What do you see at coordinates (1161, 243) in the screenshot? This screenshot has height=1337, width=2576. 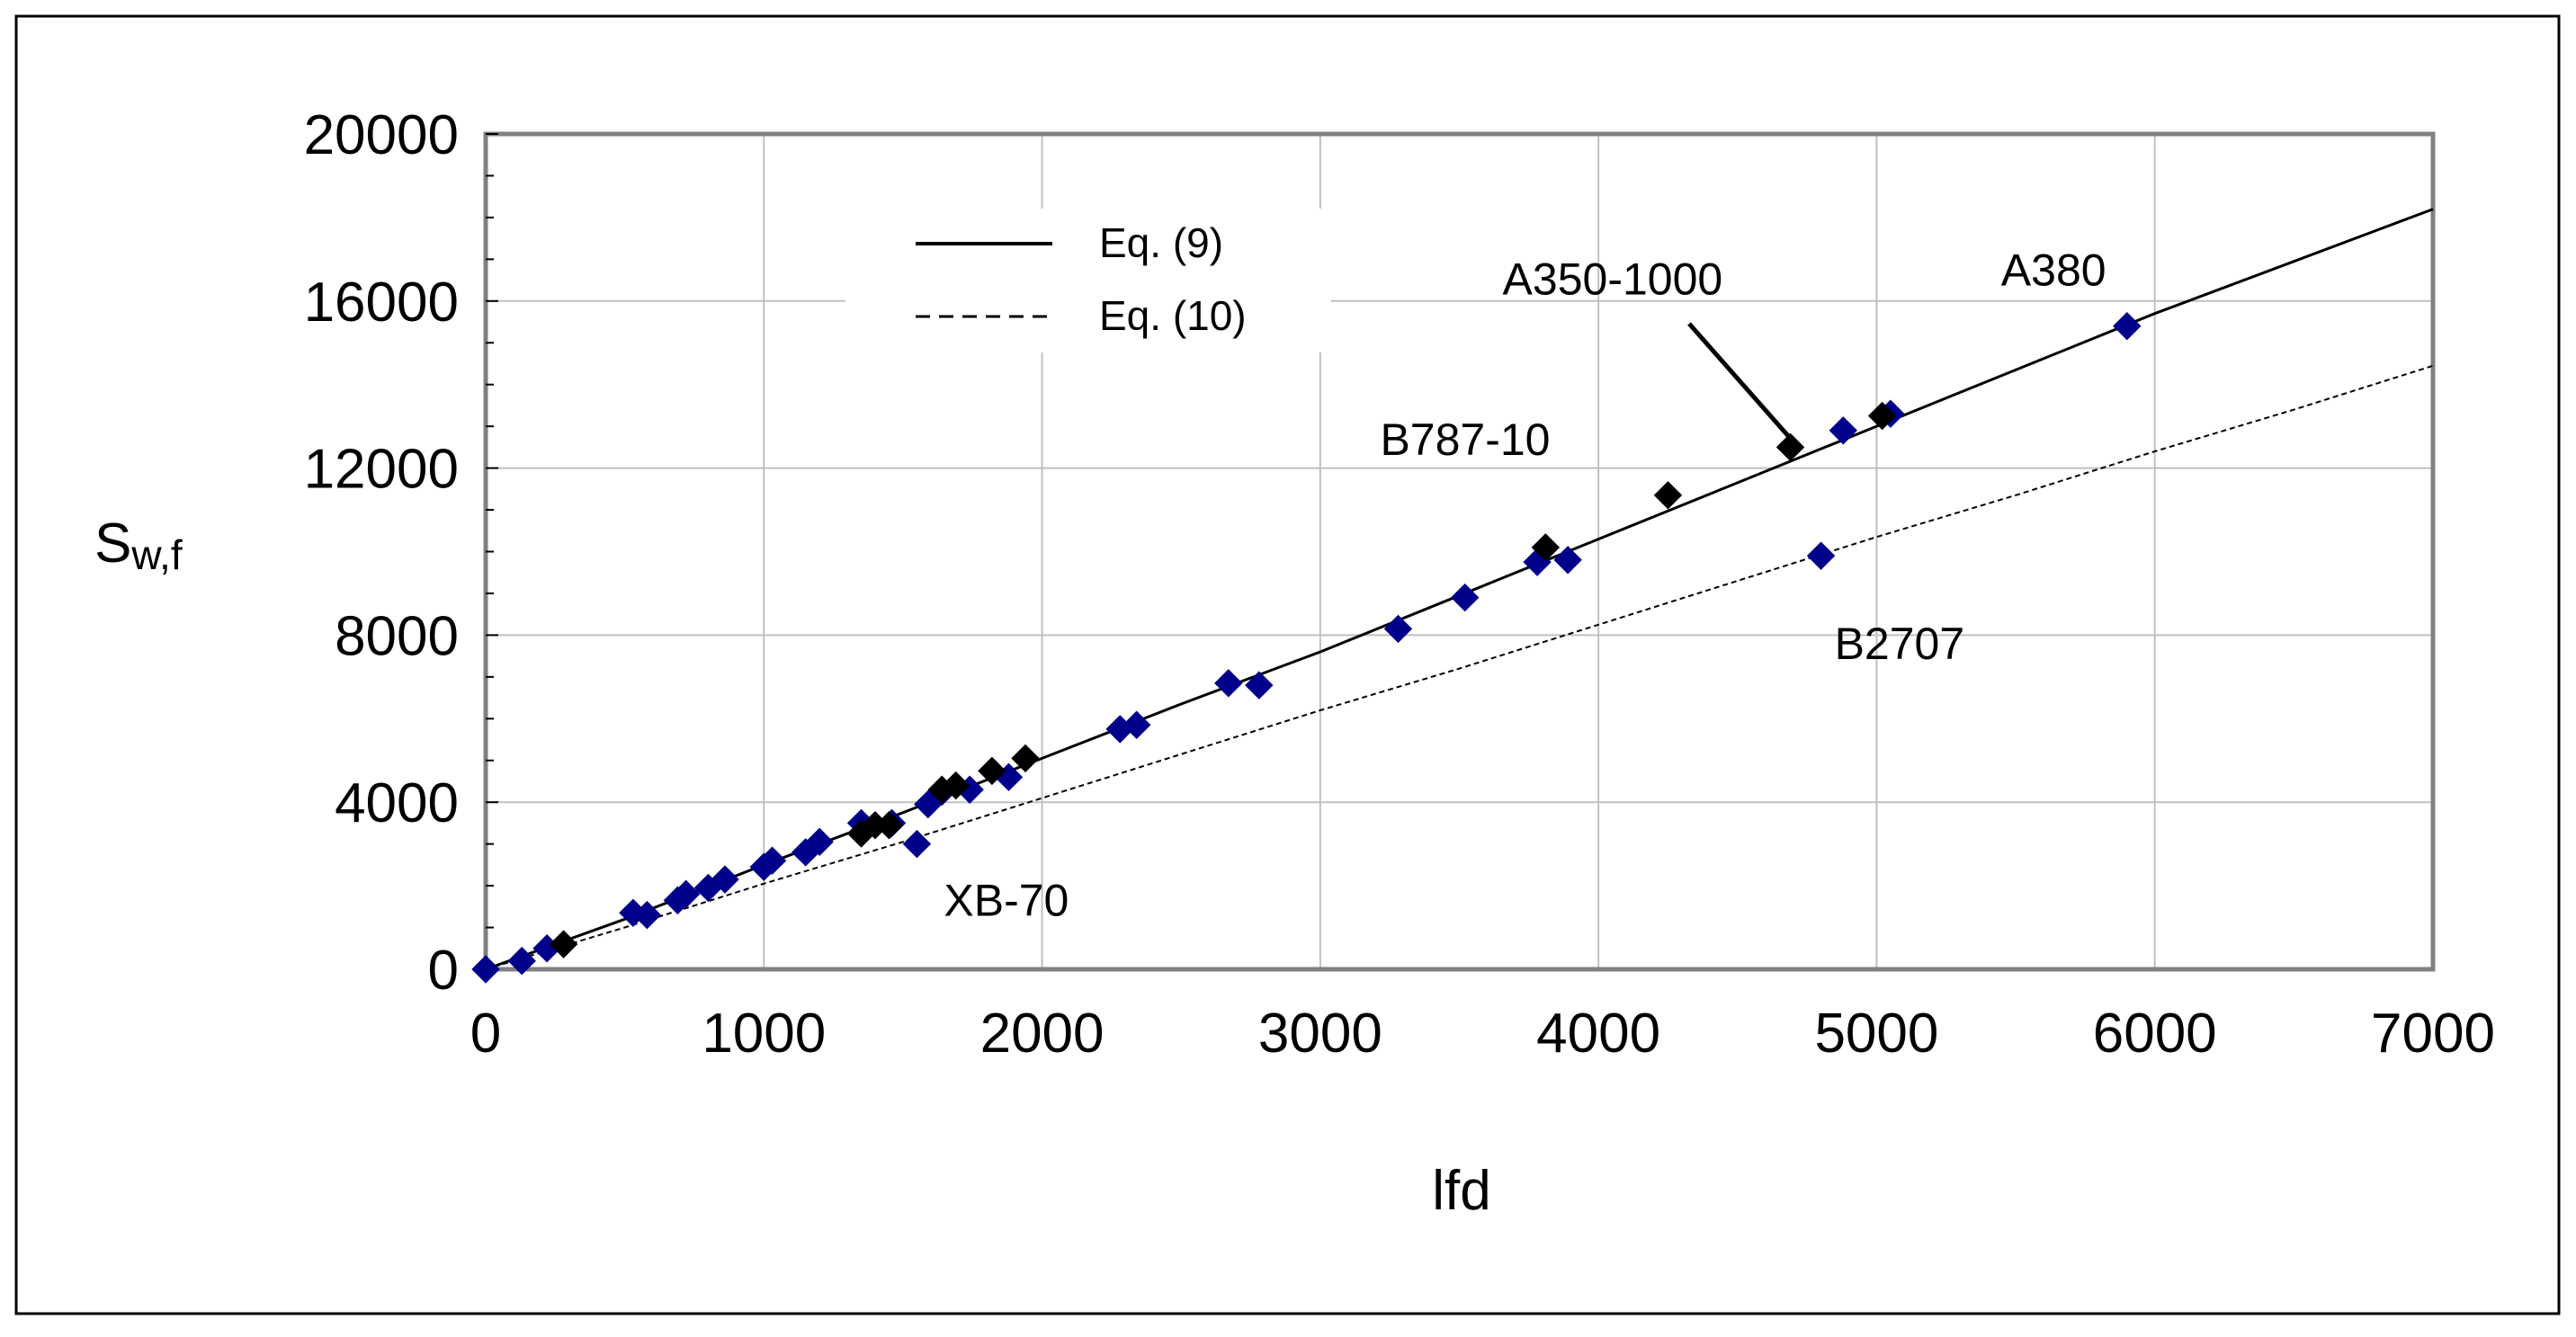 I see `legend-label-eq9: Eq. (9)` at bounding box center [1161, 243].